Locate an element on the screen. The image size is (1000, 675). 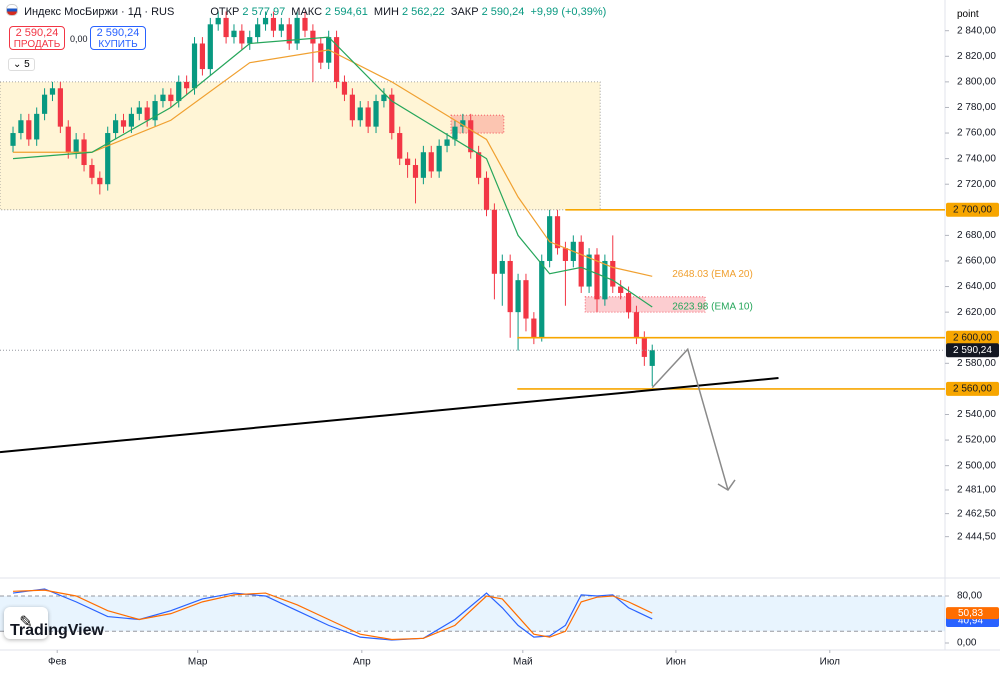
ema-label: 2648.03 (EMA 20) is located at coordinates (712, 274).